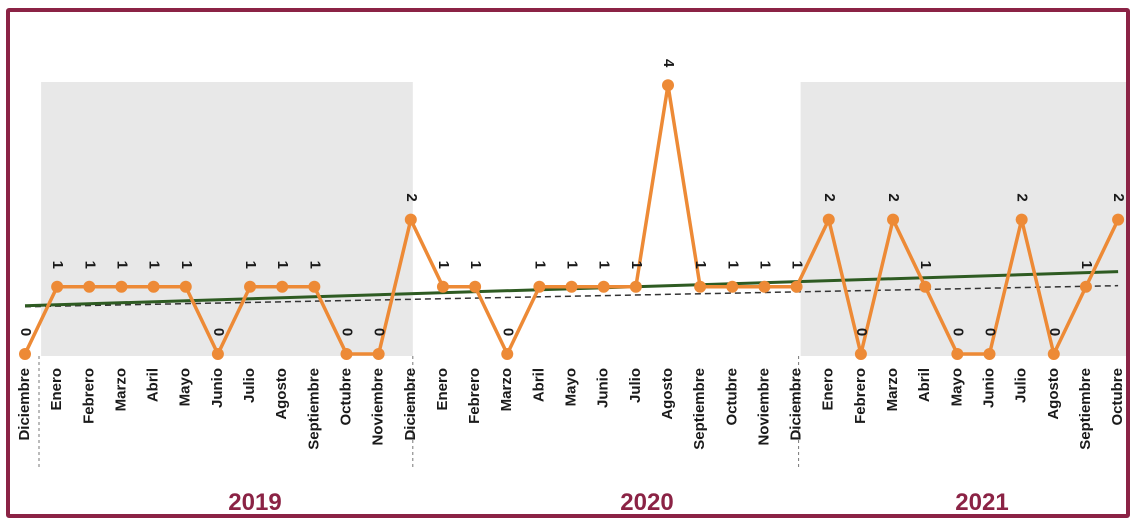  Describe the element at coordinates (731, 397) in the screenshot. I see `month-label-22: Octubre` at that location.